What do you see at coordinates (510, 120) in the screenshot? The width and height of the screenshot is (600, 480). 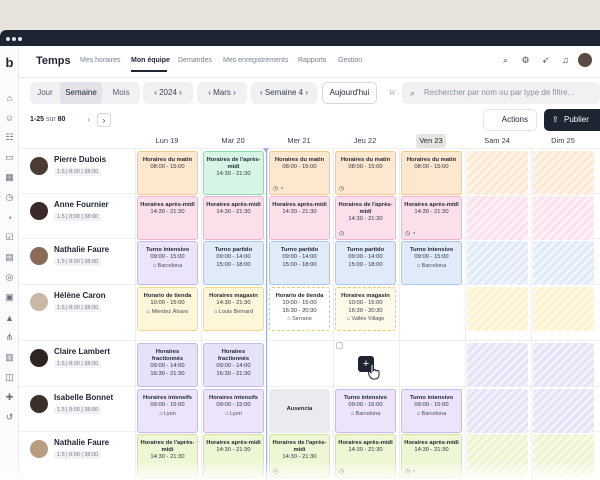 I see `actions-button: Actions` at bounding box center [510, 120].